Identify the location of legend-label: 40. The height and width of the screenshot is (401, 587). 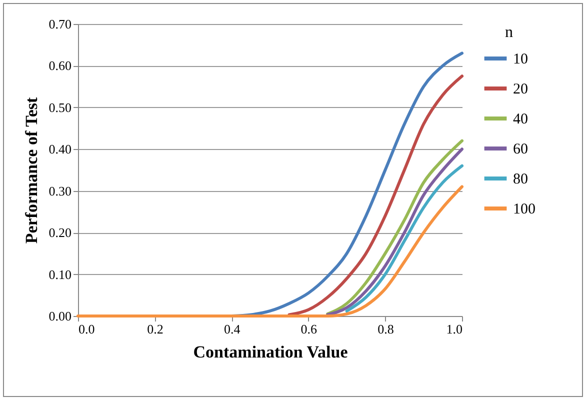
(520, 120).